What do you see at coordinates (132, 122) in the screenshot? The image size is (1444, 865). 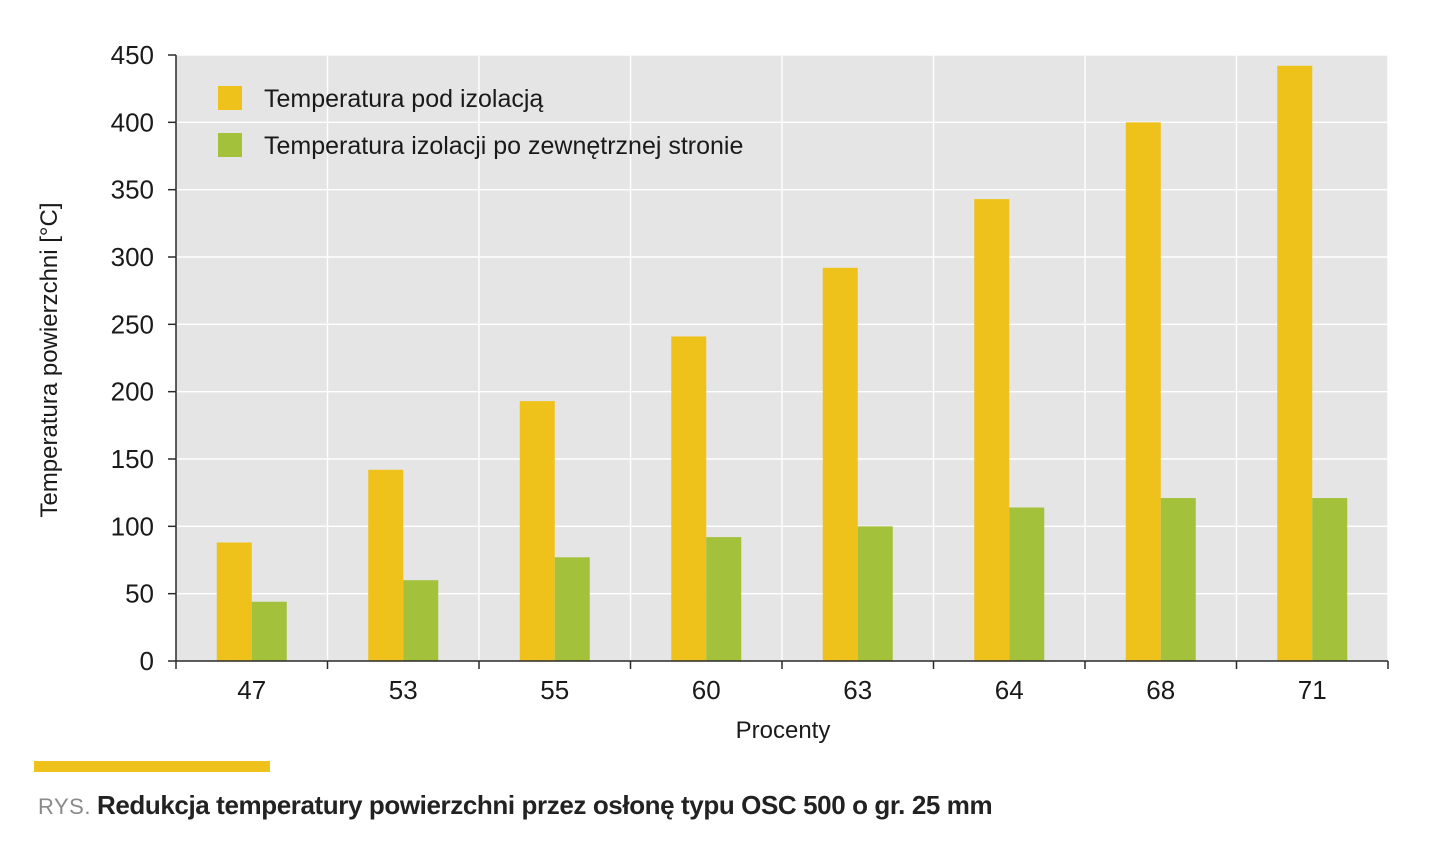 I see `y-tick-label-400: 400` at bounding box center [132, 122].